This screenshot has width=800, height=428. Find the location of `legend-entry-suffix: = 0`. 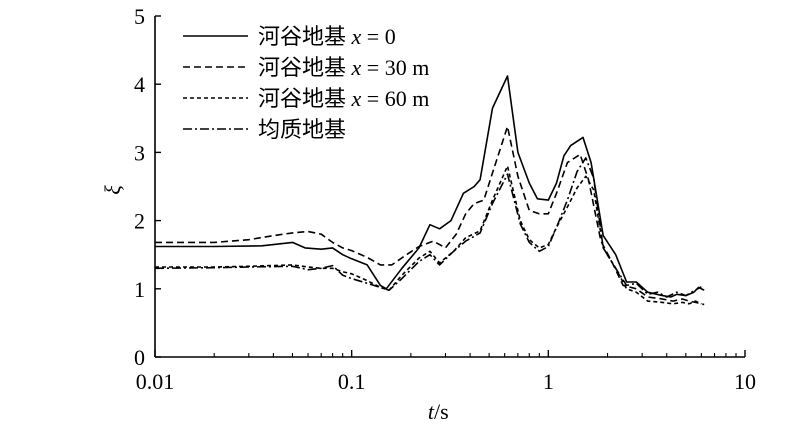

legend-entry-suffix: = 0 is located at coordinates (378, 36).